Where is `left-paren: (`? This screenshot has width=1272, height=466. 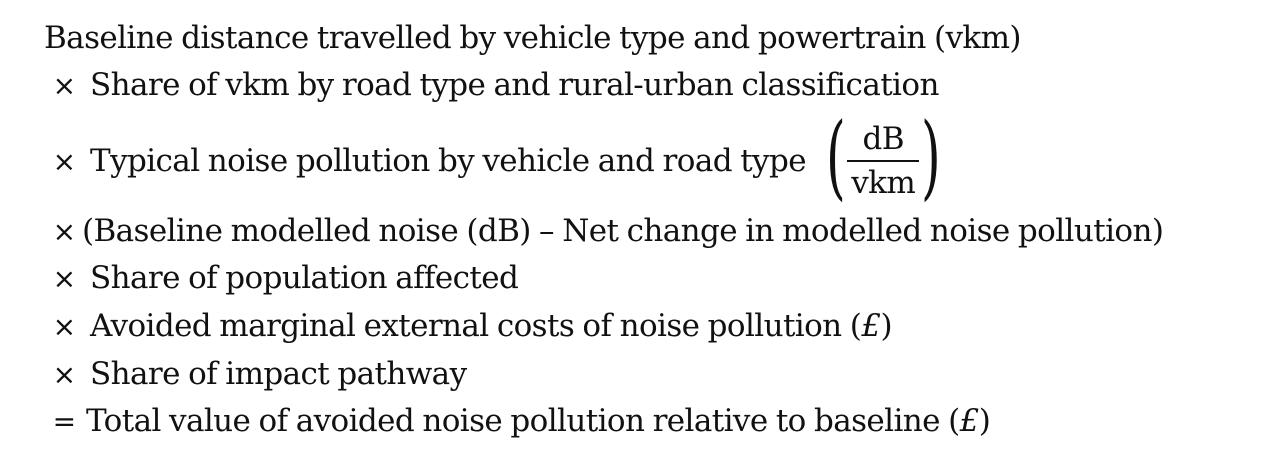
left-paren: ( is located at coordinates (835, 156).